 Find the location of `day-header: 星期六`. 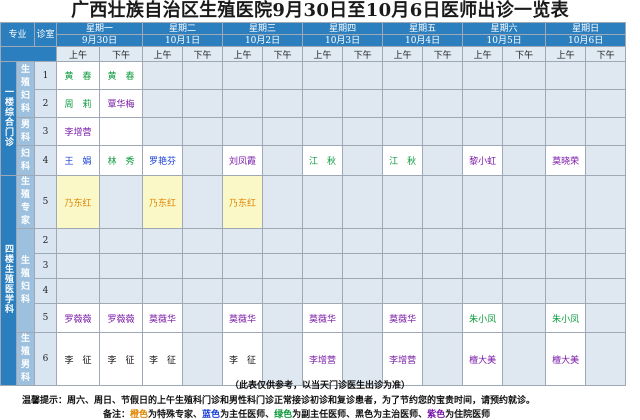

day-header: 星期六 is located at coordinates (504, 28).